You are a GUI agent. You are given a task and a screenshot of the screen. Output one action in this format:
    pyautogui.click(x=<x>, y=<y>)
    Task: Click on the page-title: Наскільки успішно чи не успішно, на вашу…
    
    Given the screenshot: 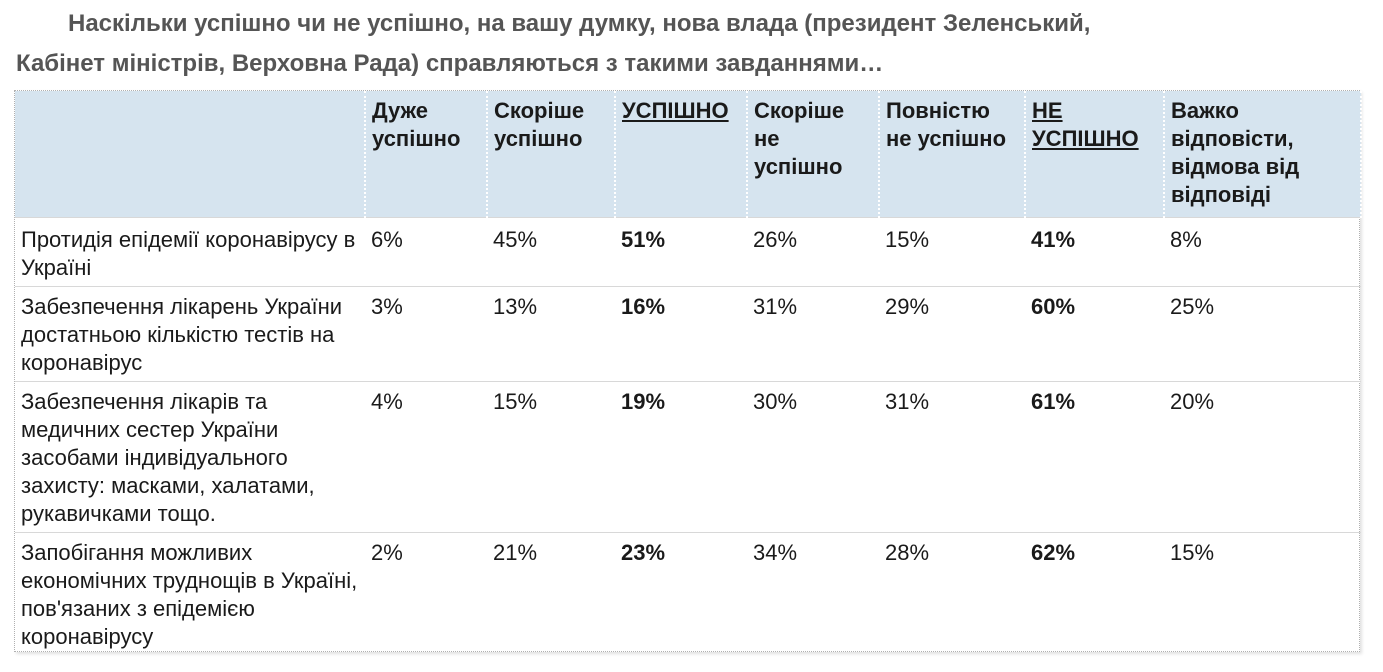 What is the action you would take?
    pyautogui.click(x=691, y=44)
    